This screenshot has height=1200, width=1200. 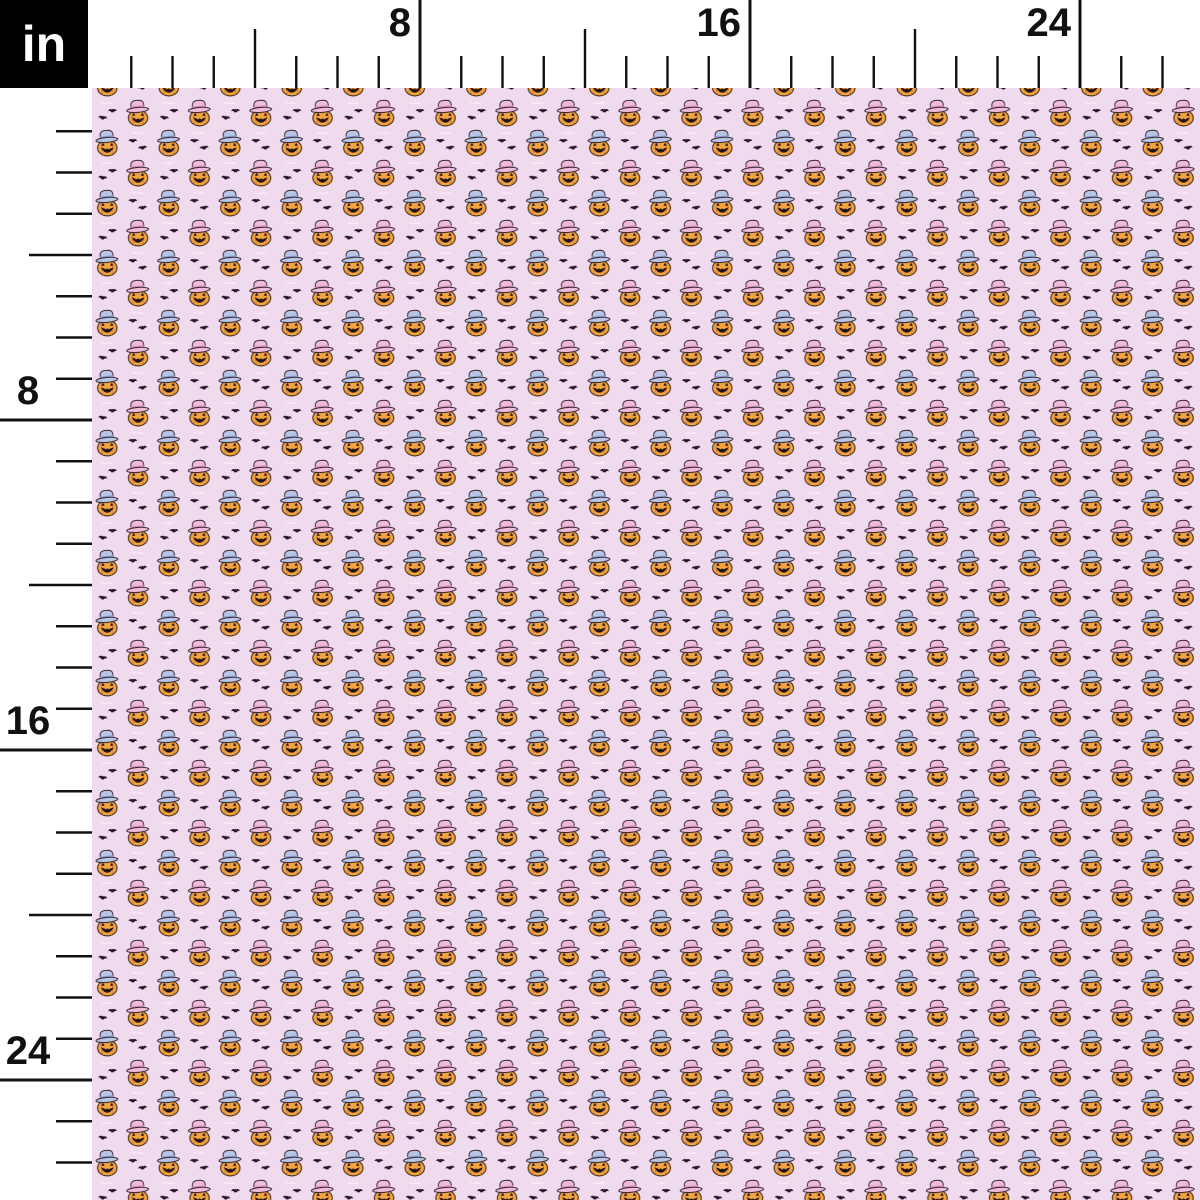 What do you see at coordinates (28, 1051) in the screenshot?
I see `left-ruler-number: 24` at bounding box center [28, 1051].